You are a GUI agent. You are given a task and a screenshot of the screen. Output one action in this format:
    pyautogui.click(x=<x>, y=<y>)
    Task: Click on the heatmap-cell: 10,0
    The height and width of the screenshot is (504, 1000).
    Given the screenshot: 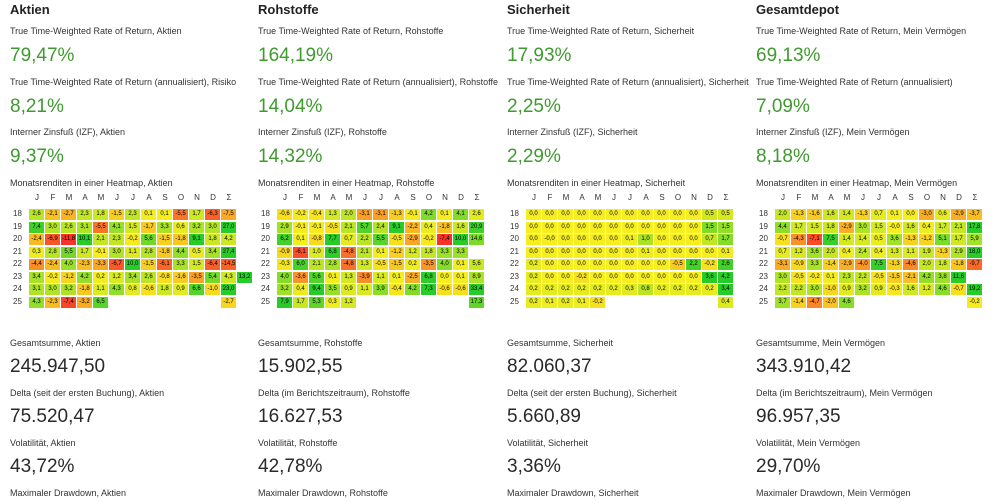 What is the action you would take?
    pyautogui.click(x=460, y=239)
    